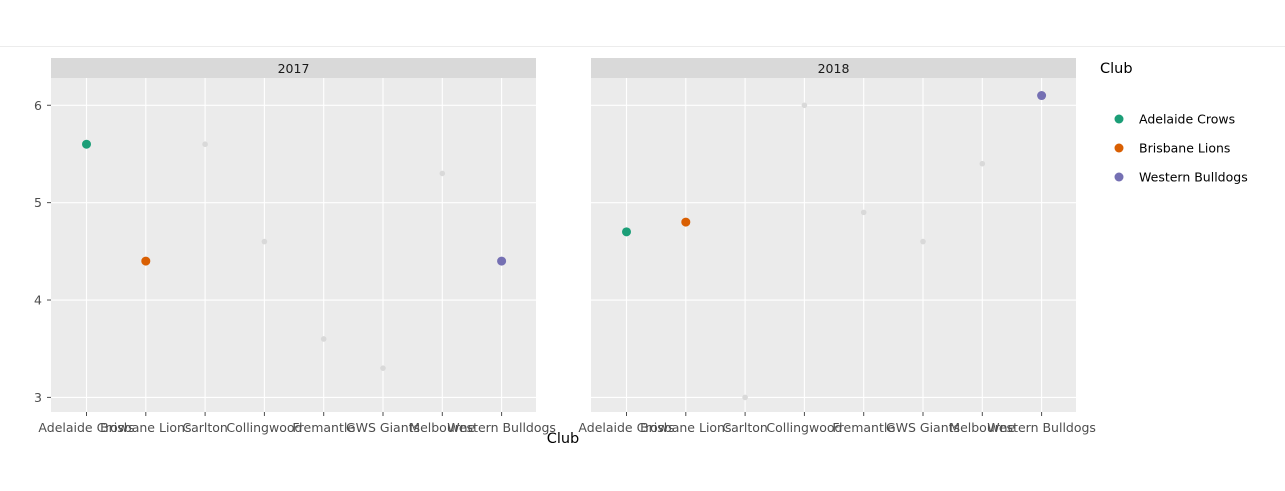 This screenshot has height=491, width=1285. What do you see at coordinates (38, 397) in the screenshot?
I see `y-tick-label: 3` at bounding box center [38, 397].